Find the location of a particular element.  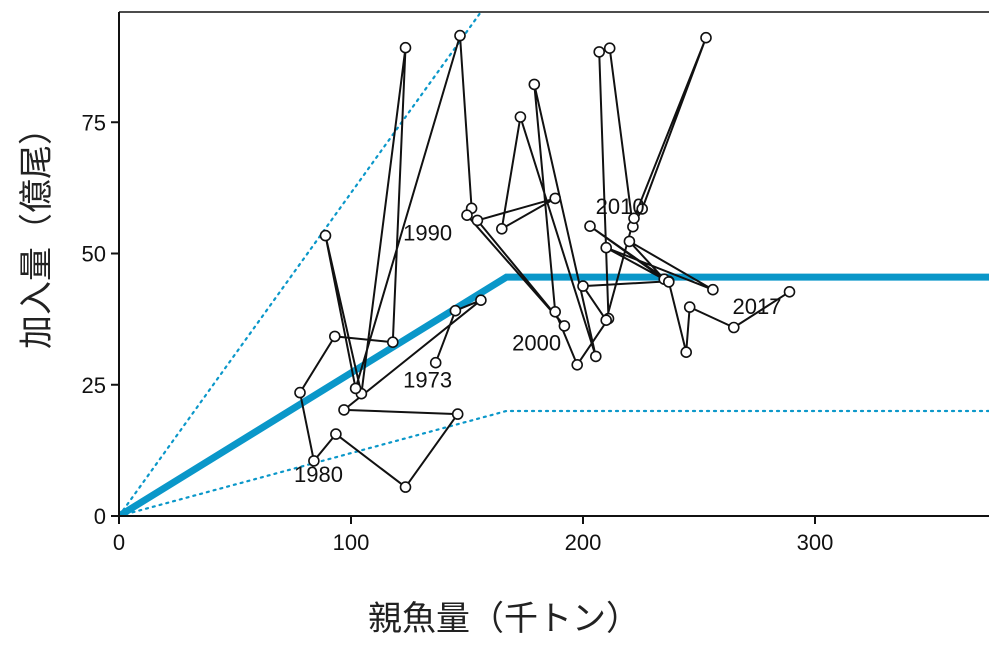

x-axis-title: 親魚量（千トン） is located at coordinates (504, 619).